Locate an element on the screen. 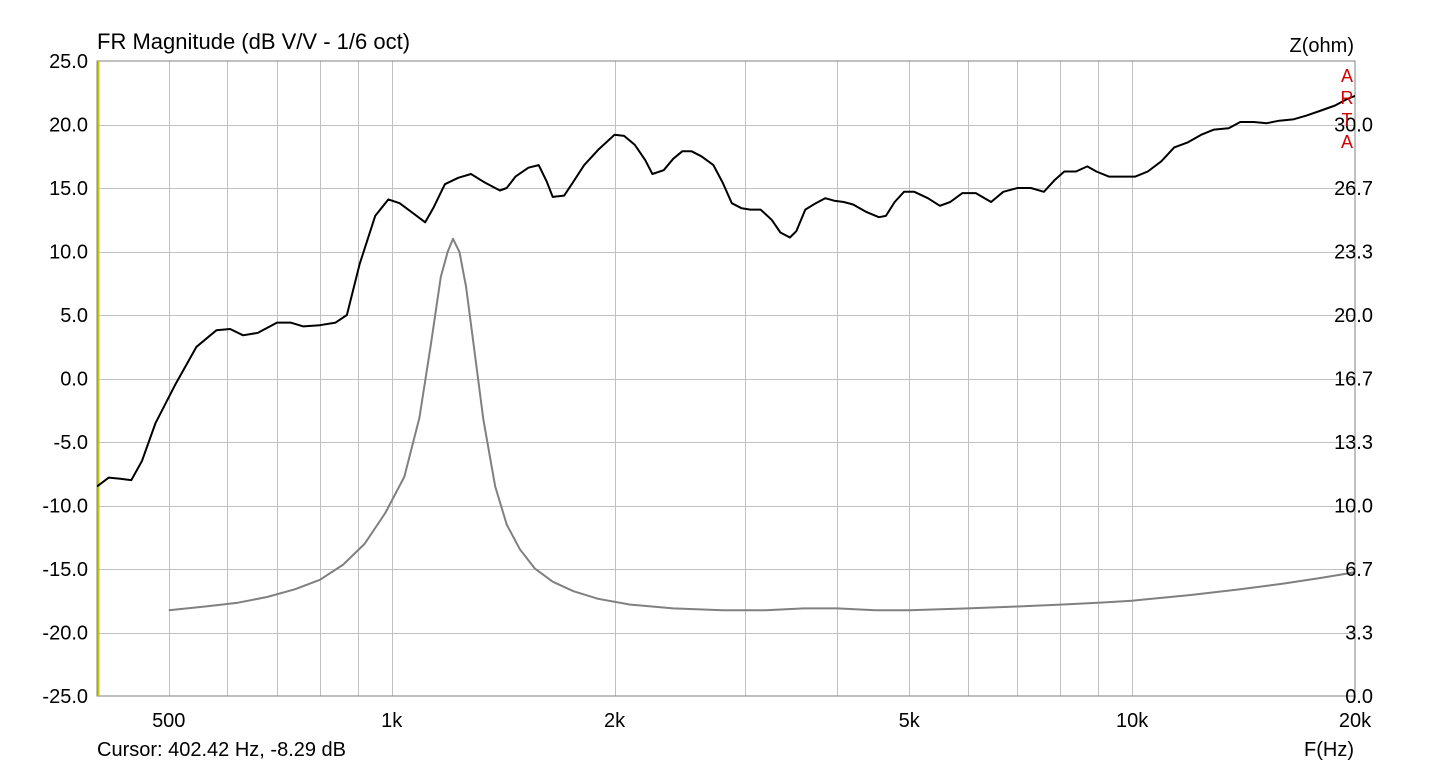 Image resolution: width=1451 pixels, height=768 pixels. x-tick-label: 2k is located at coordinates (615, 721).